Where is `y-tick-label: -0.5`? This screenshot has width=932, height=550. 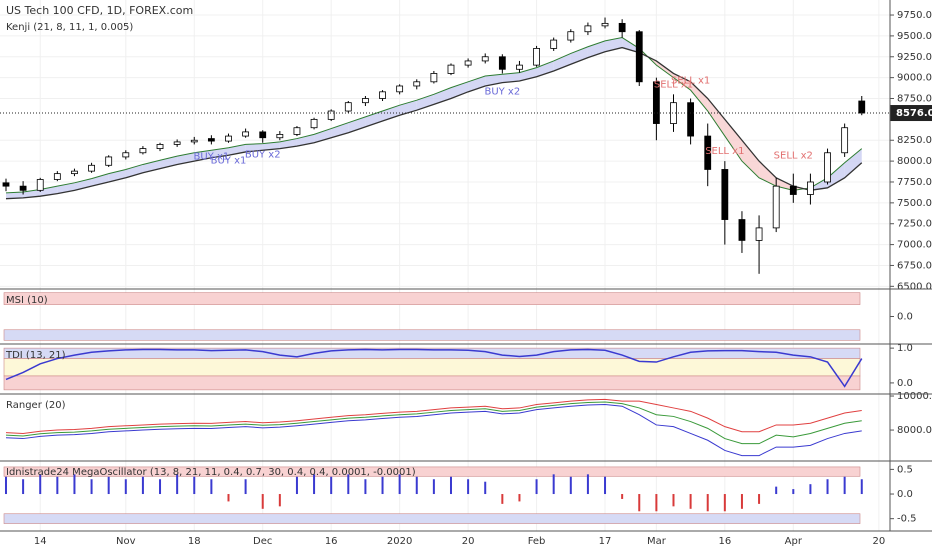 y-tick-label: -0.5 is located at coordinates (907, 519).